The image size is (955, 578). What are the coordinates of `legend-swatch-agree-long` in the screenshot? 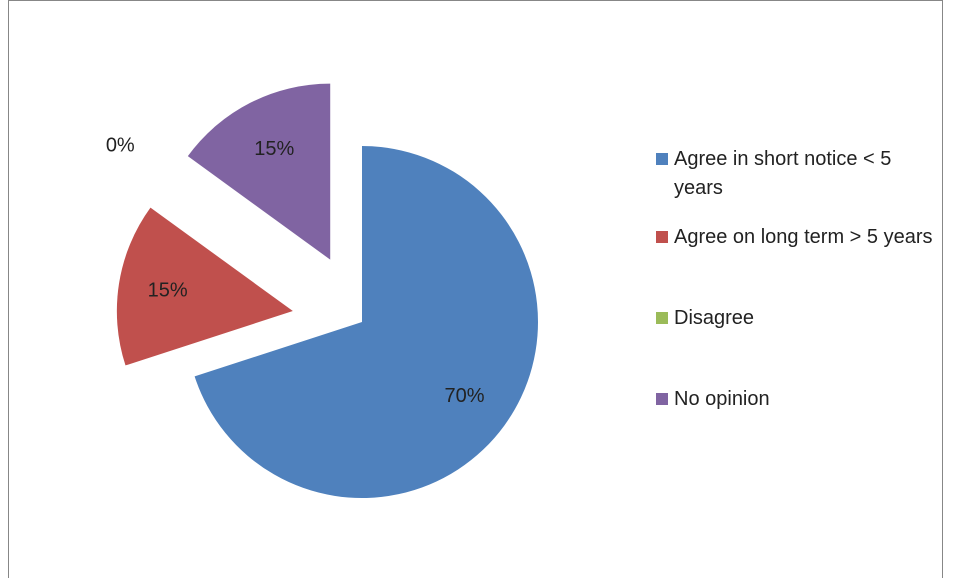 It's located at (662, 237).